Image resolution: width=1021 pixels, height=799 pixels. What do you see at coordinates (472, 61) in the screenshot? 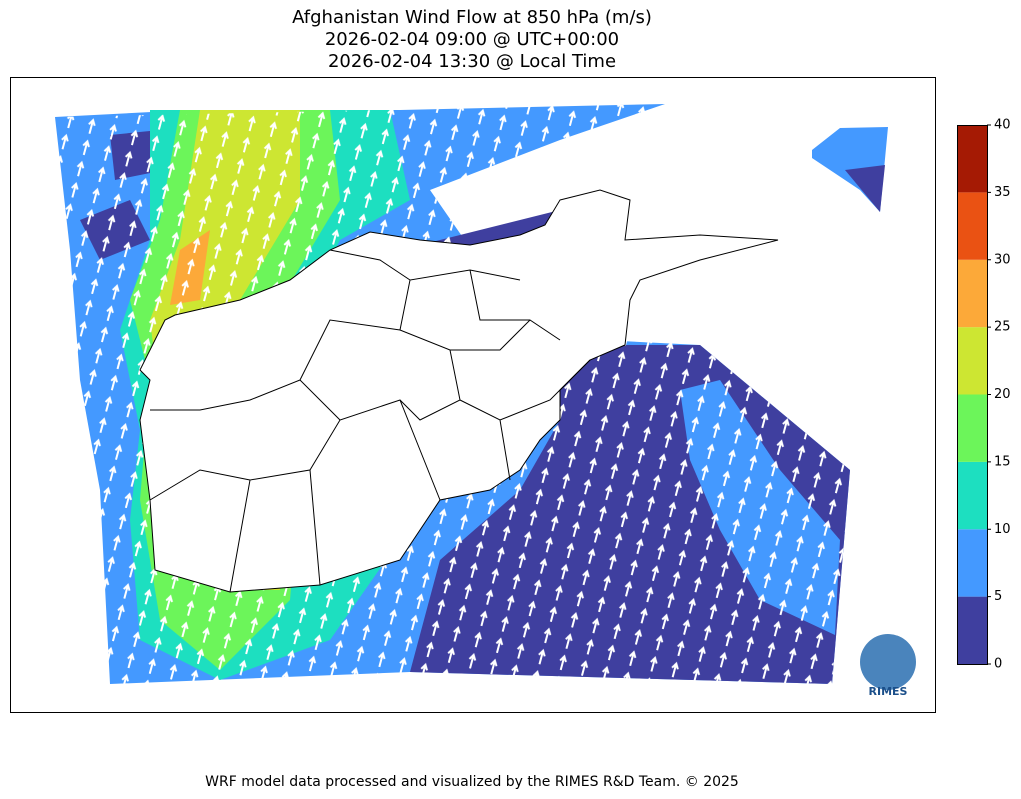
I see `title-line: 2026-02-04 13:30 @ Local Time` at bounding box center [472, 61].